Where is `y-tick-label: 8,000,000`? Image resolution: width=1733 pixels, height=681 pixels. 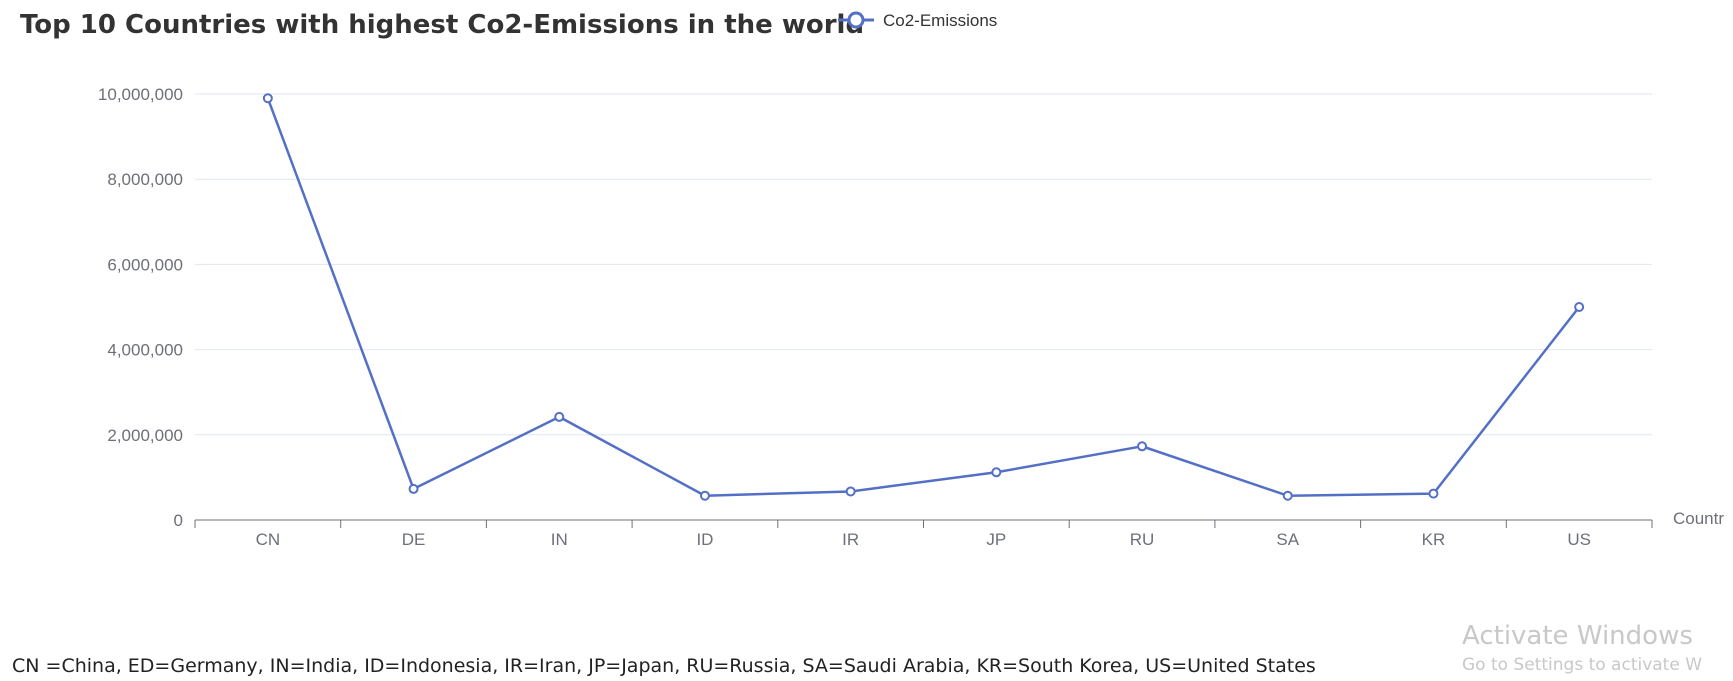 y-tick-label: 8,000,000 is located at coordinates (145, 179).